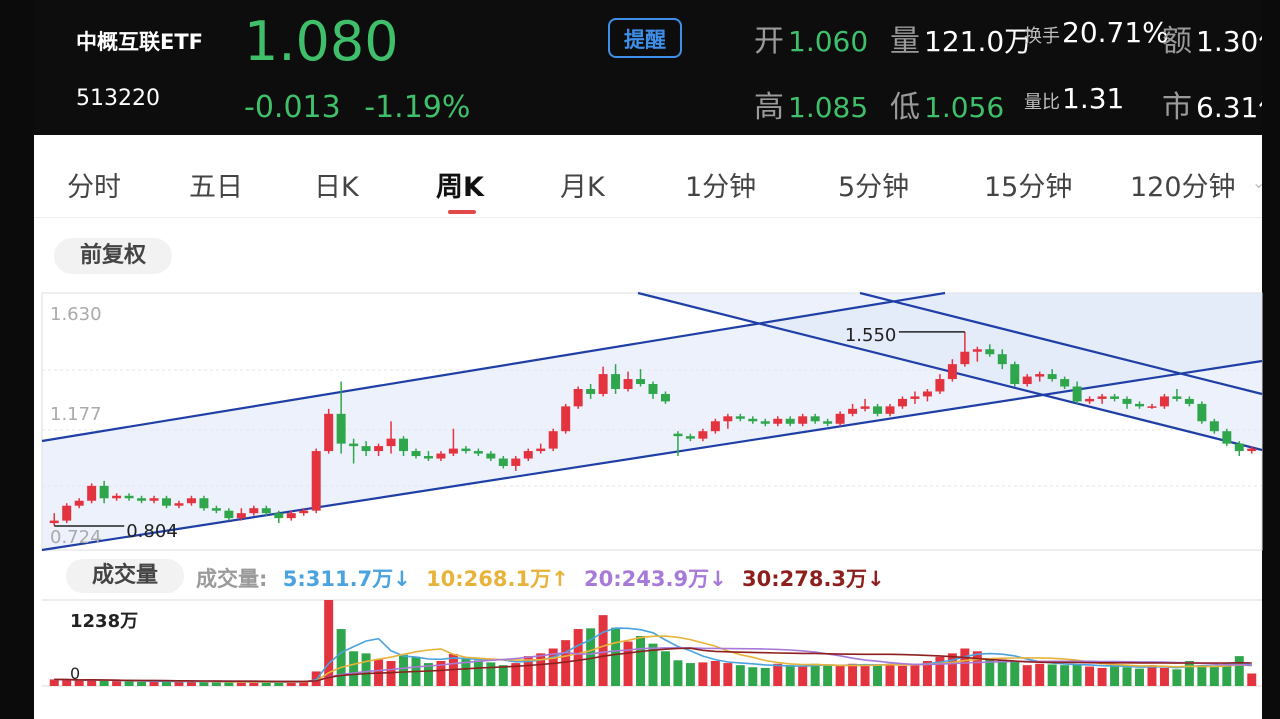 Image resolution: width=1280 pixels, height=719 pixels. What do you see at coordinates (1061, 343) in the screenshot?
I see `down-channel-upper-line` at bounding box center [1061, 343].